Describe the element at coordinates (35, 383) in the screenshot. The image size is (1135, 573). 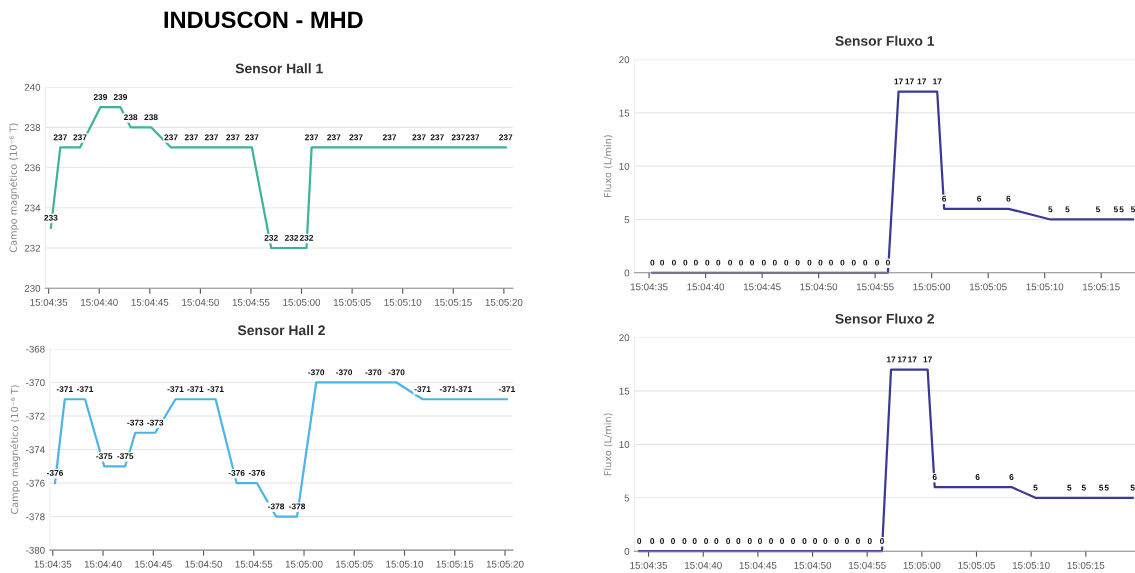
I see `y-tick-label: -370` at that location.